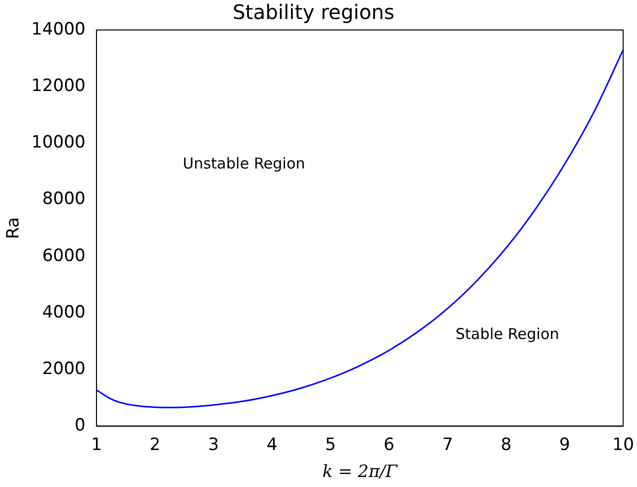 The width and height of the screenshot is (637, 487). What do you see at coordinates (244, 163) in the screenshot?
I see `annotation: Unstable Region` at bounding box center [244, 163].